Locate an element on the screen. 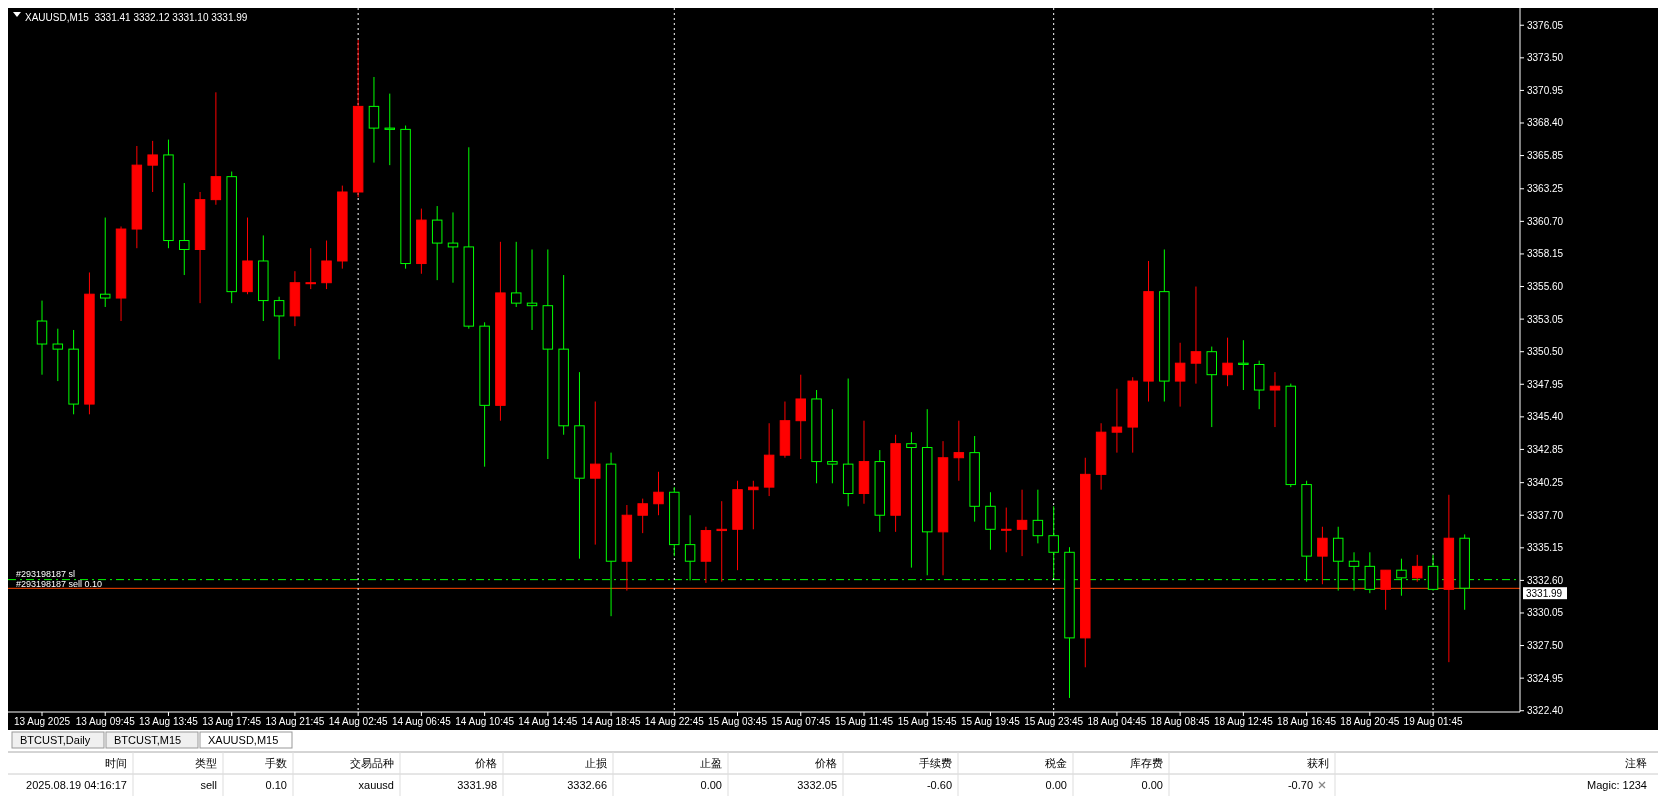 Image resolution: width=1667 pixels, height=808 pixels. text: -0.70 is located at coordinates (1300, 784).